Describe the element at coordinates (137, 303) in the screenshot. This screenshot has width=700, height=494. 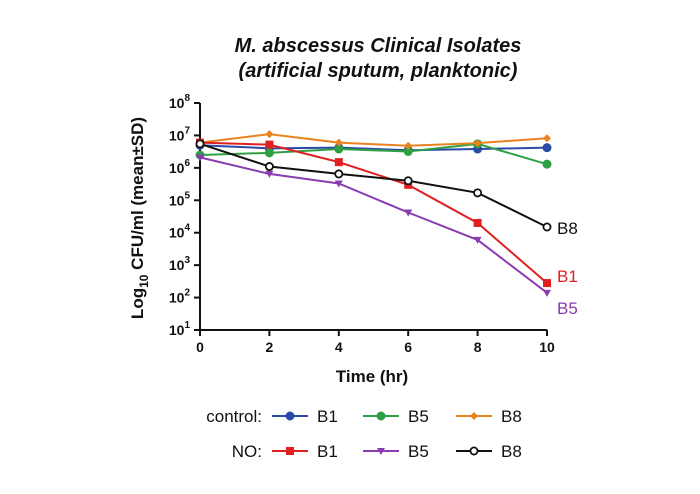
I see `y-axis-label-prefix: Log` at that location.